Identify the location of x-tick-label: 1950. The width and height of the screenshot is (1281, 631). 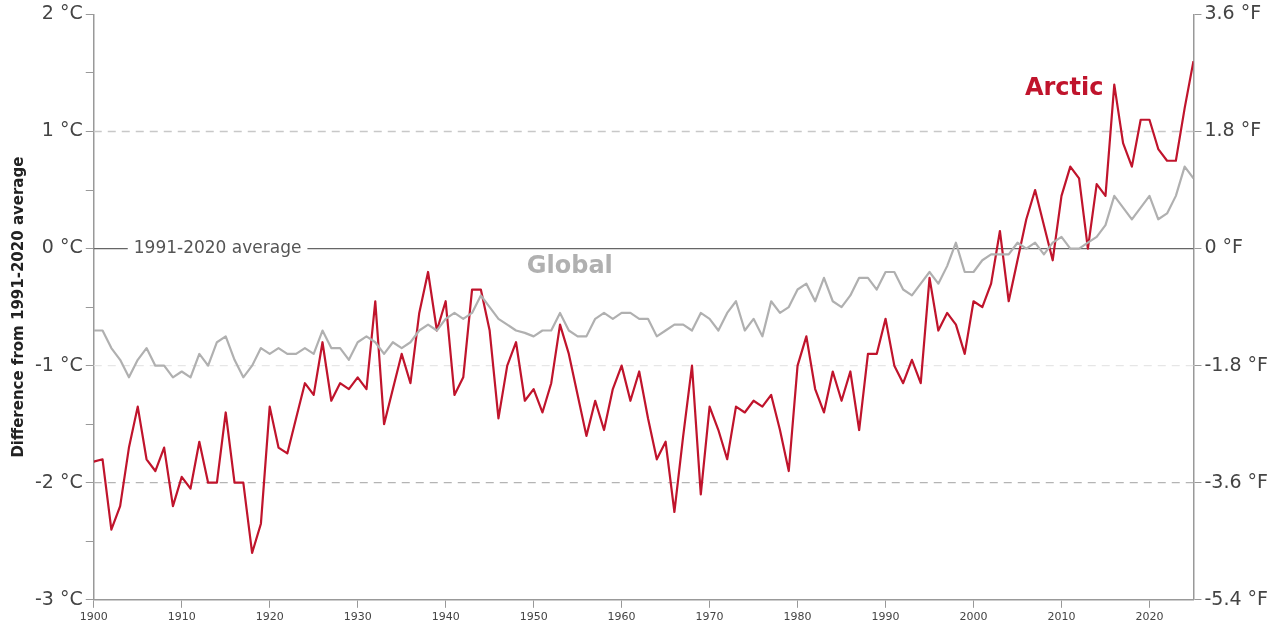
(533, 617).